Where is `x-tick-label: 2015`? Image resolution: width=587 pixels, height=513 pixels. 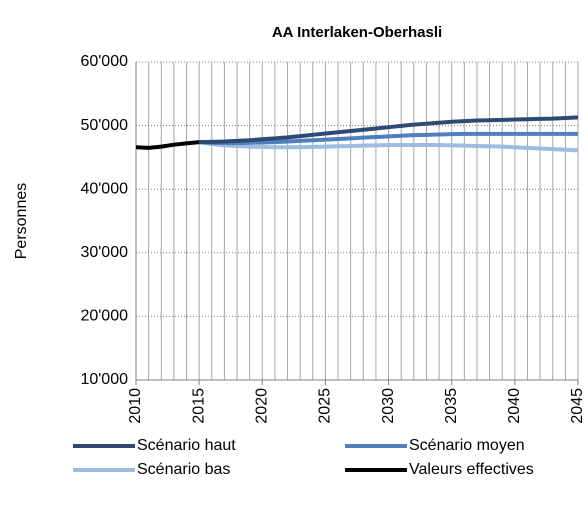
x-tick-label: 2015 is located at coordinates (198, 406).